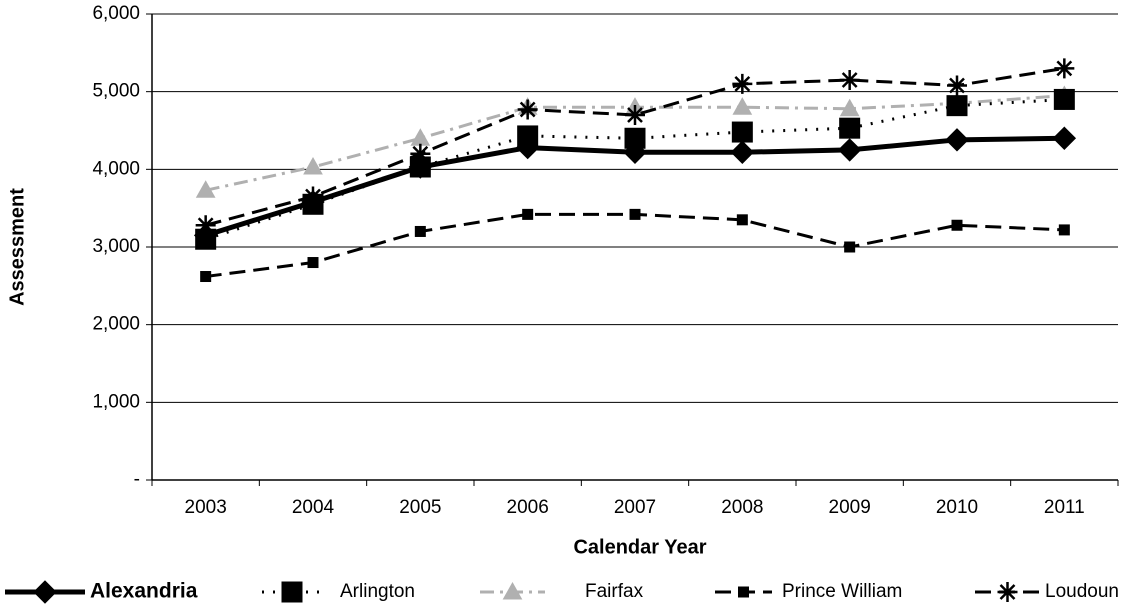 The height and width of the screenshot is (607, 1130). I want to click on legend-label: Prince William, so click(842, 591).